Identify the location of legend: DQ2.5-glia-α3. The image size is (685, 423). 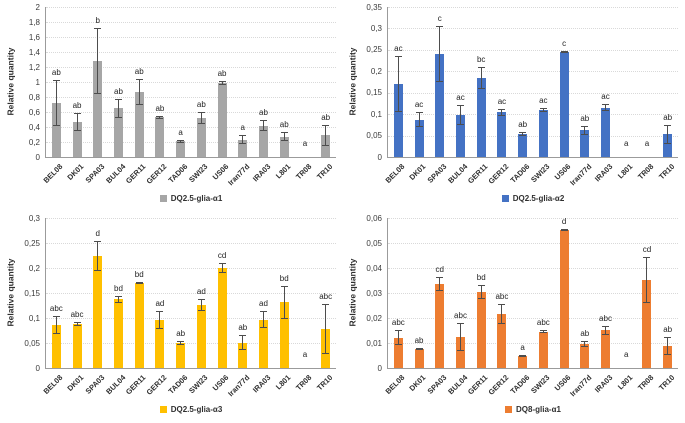
(191, 409).